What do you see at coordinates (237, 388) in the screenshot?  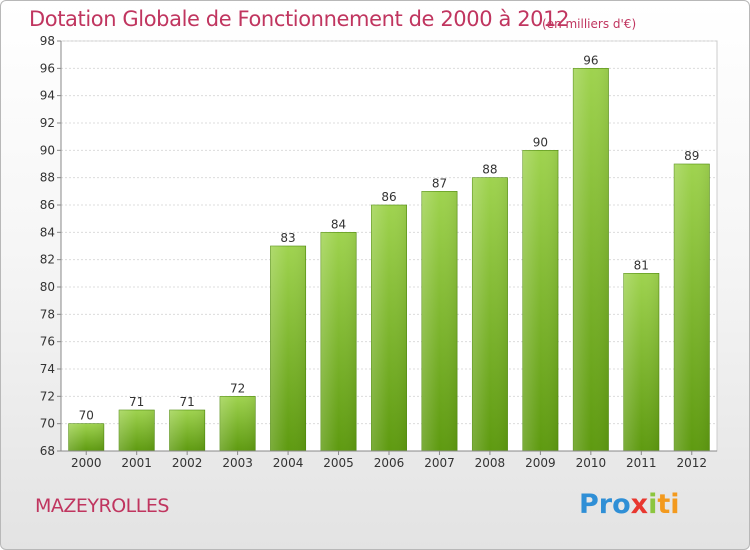 I see `bar-value-label: 72` at bounding box center [237, 388].